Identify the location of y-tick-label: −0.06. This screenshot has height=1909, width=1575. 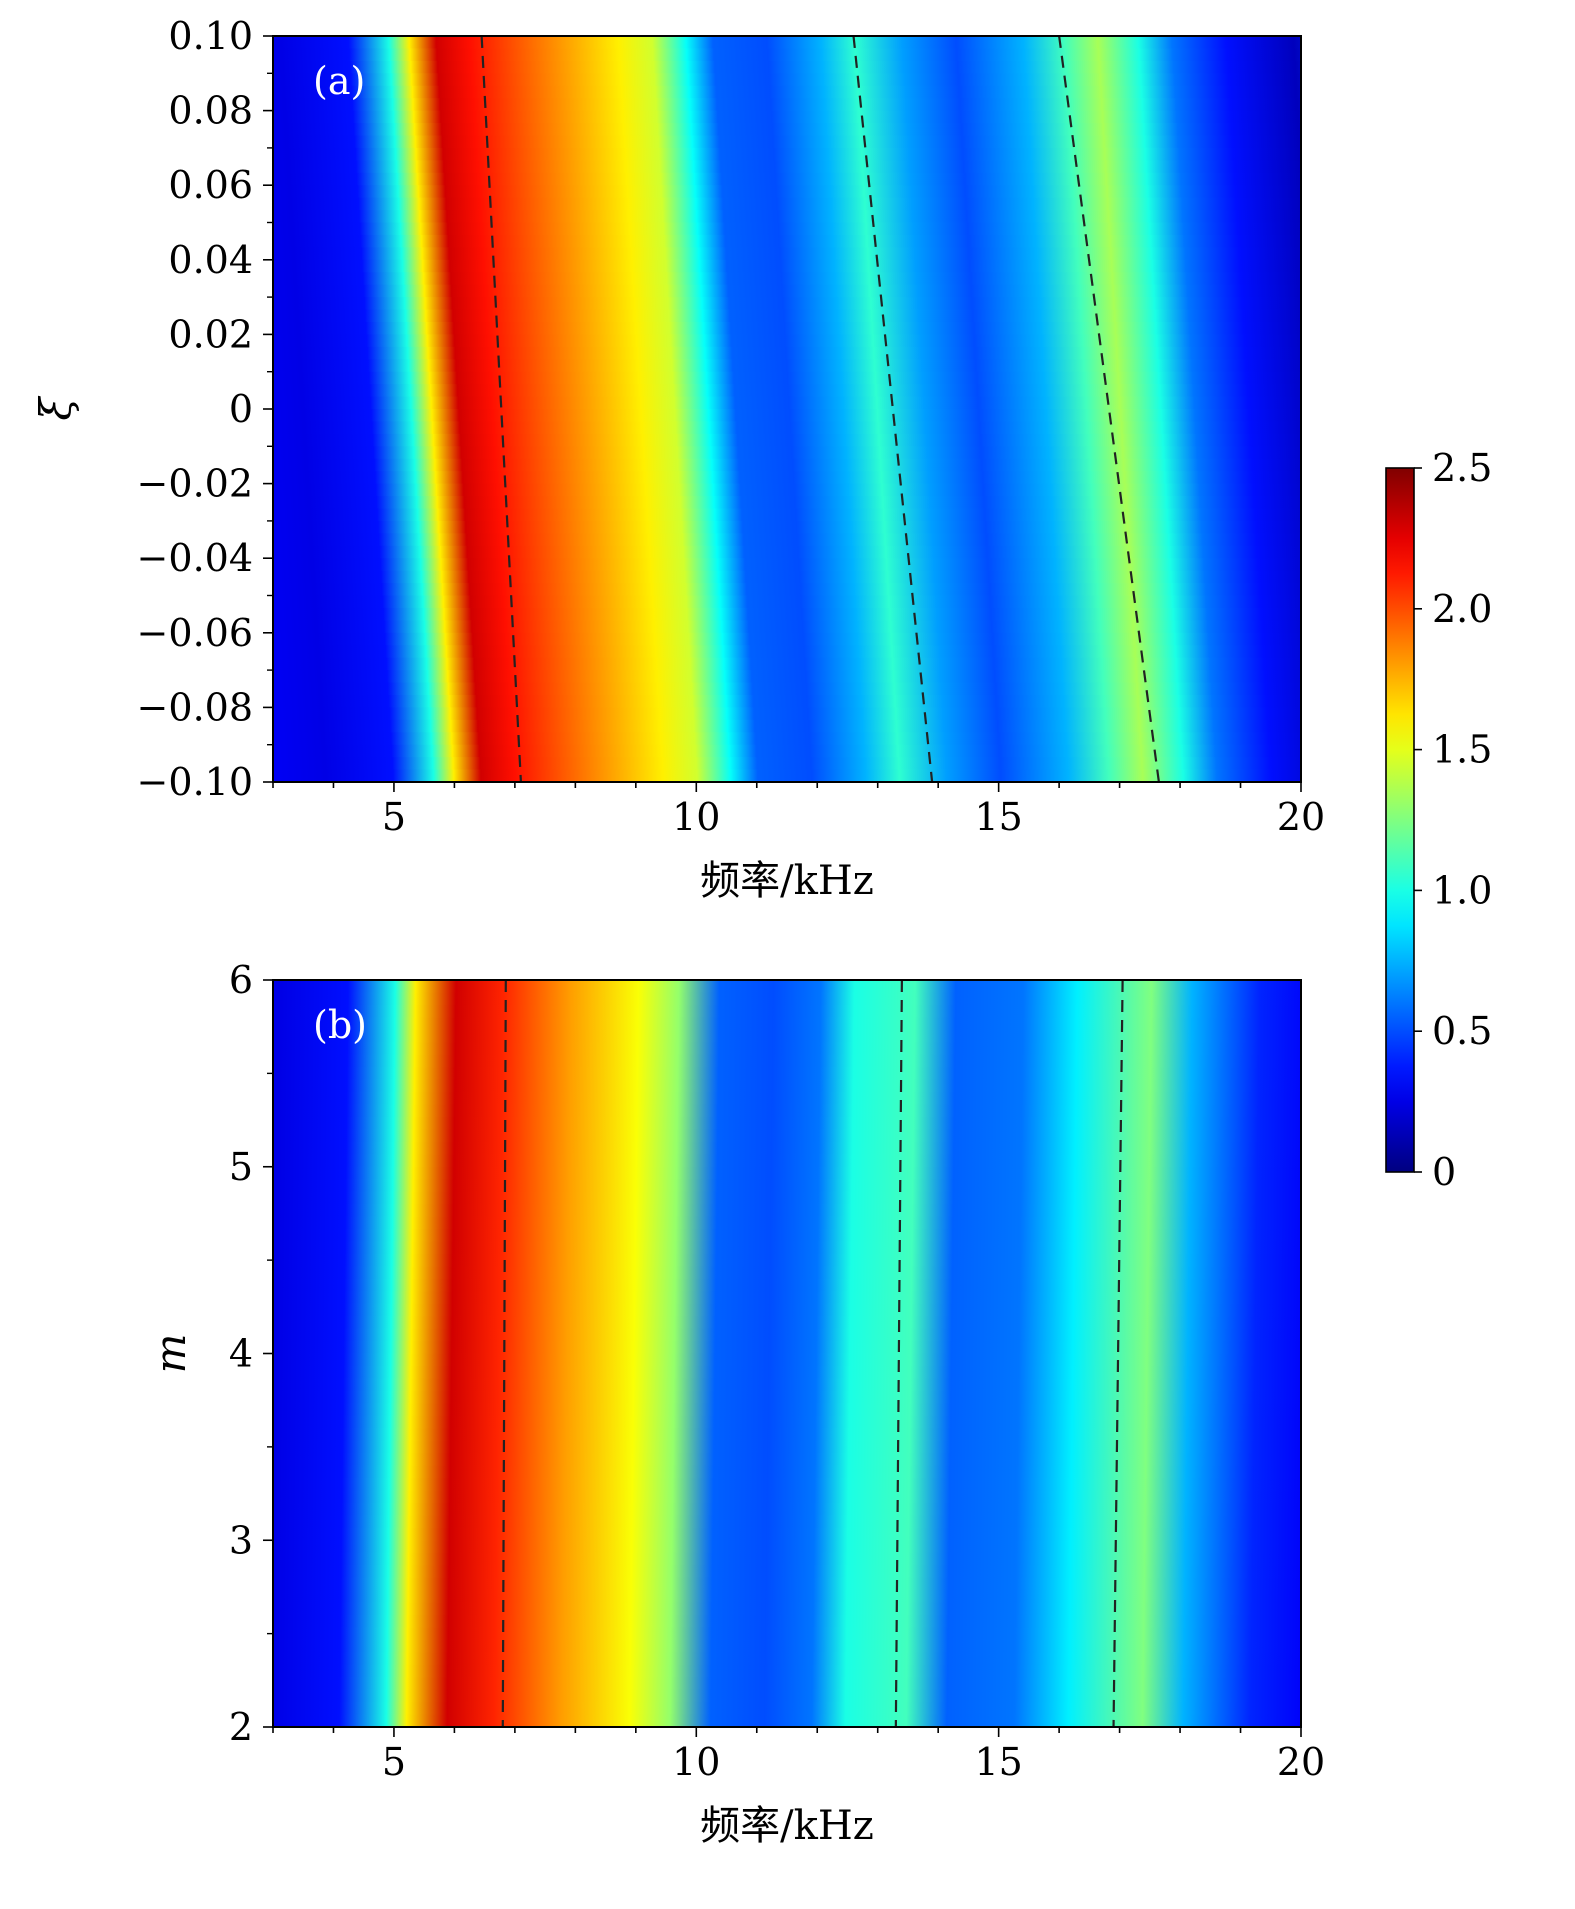
(195, 633).